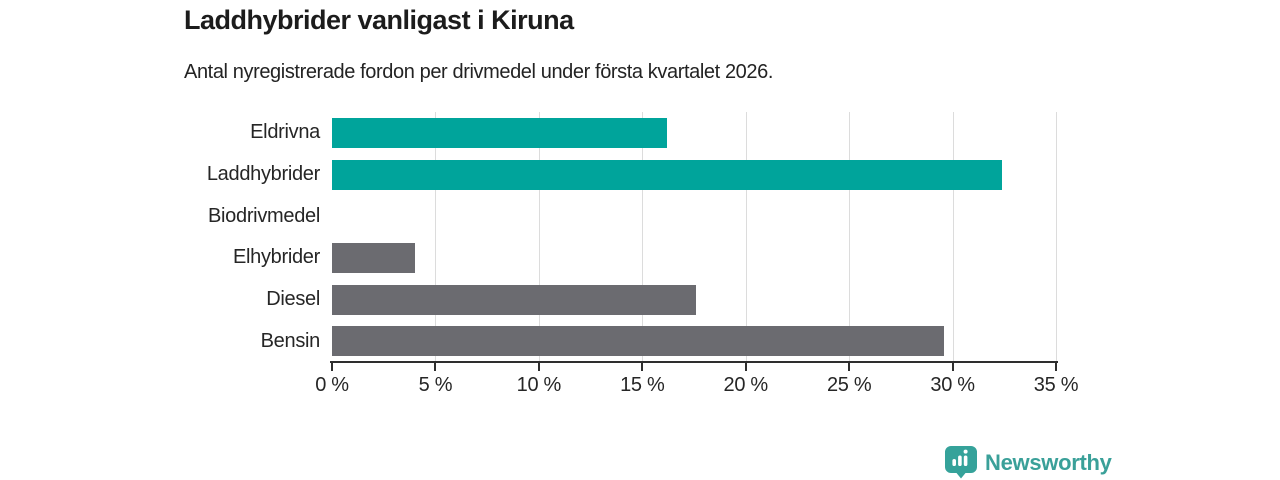  Describe the element at coordinates (293, 299) in the screenshot. I see `category-label-diesel: Diesel` at that location.